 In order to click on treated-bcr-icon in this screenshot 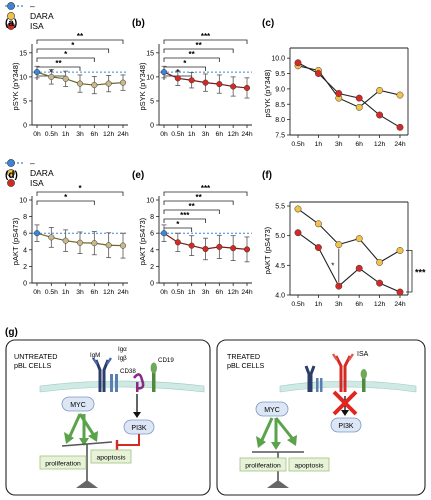, I will do `click(313, 378)`.